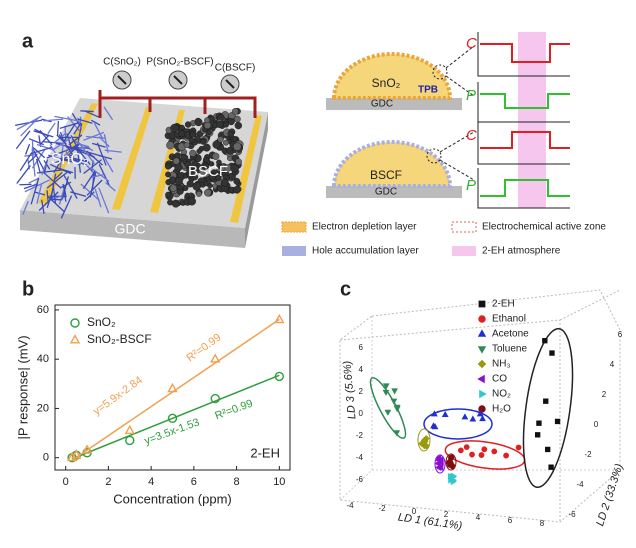 The image size is (636, 548). What do you see at coordinates (66, 482) in the screenshot?
I see `x-tick-label: 0` at bounding box center [66, 482].